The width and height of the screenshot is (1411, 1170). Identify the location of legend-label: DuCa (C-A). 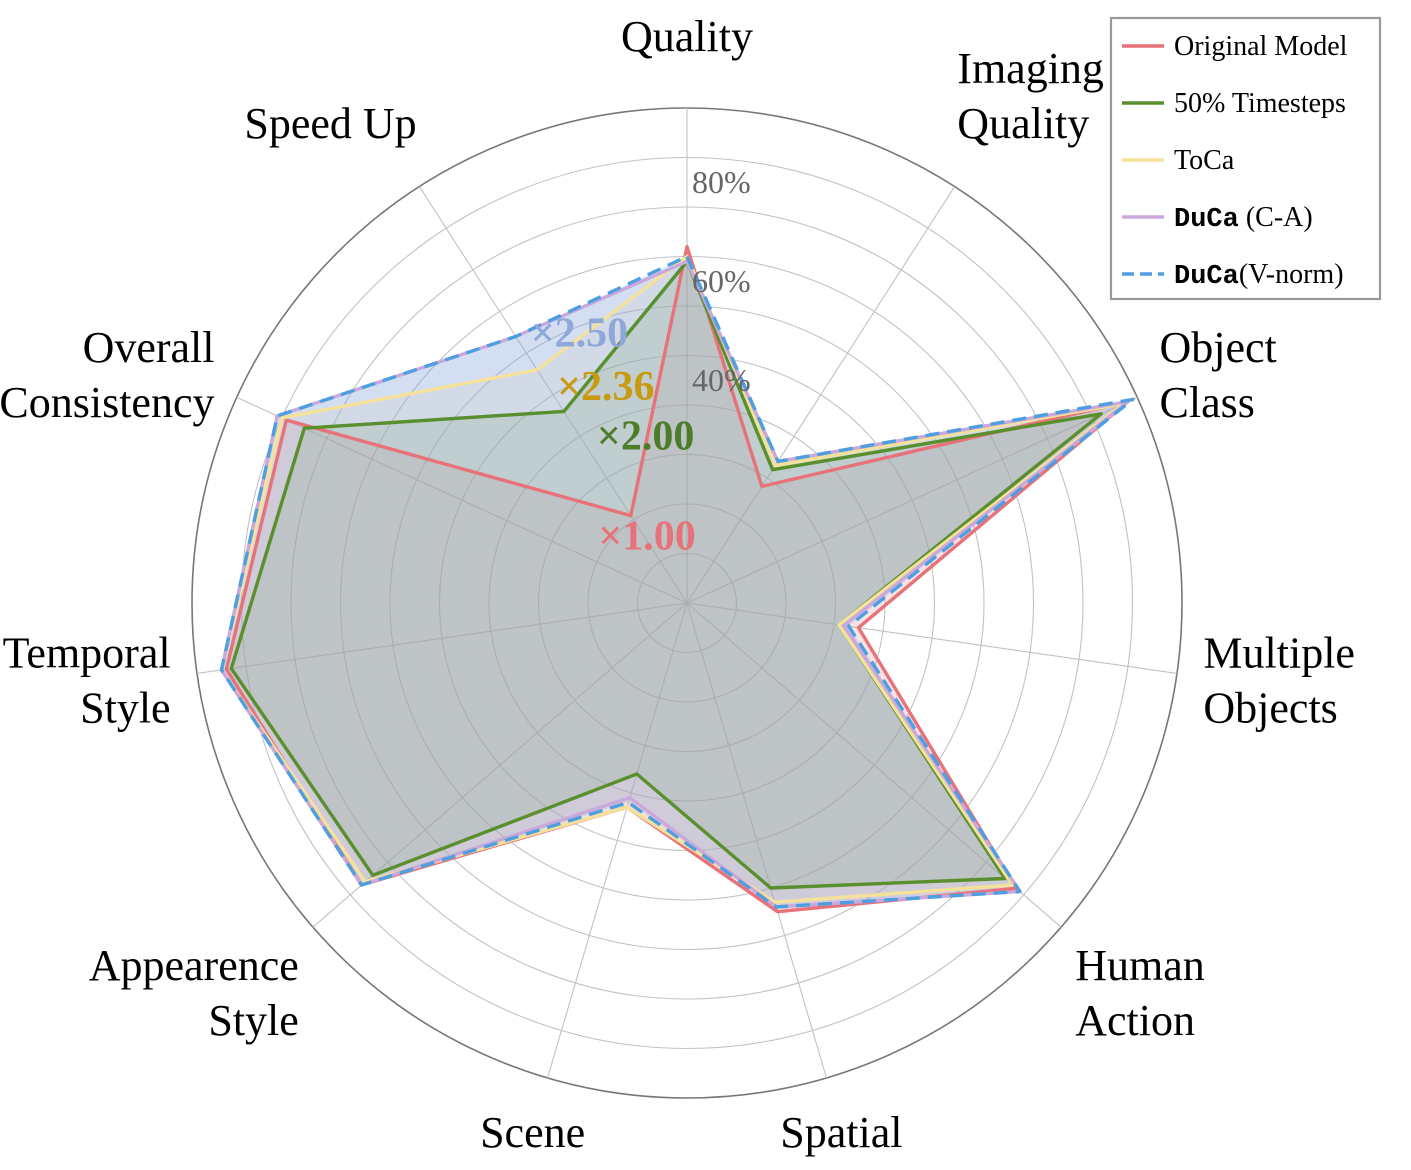
(1243, 218).